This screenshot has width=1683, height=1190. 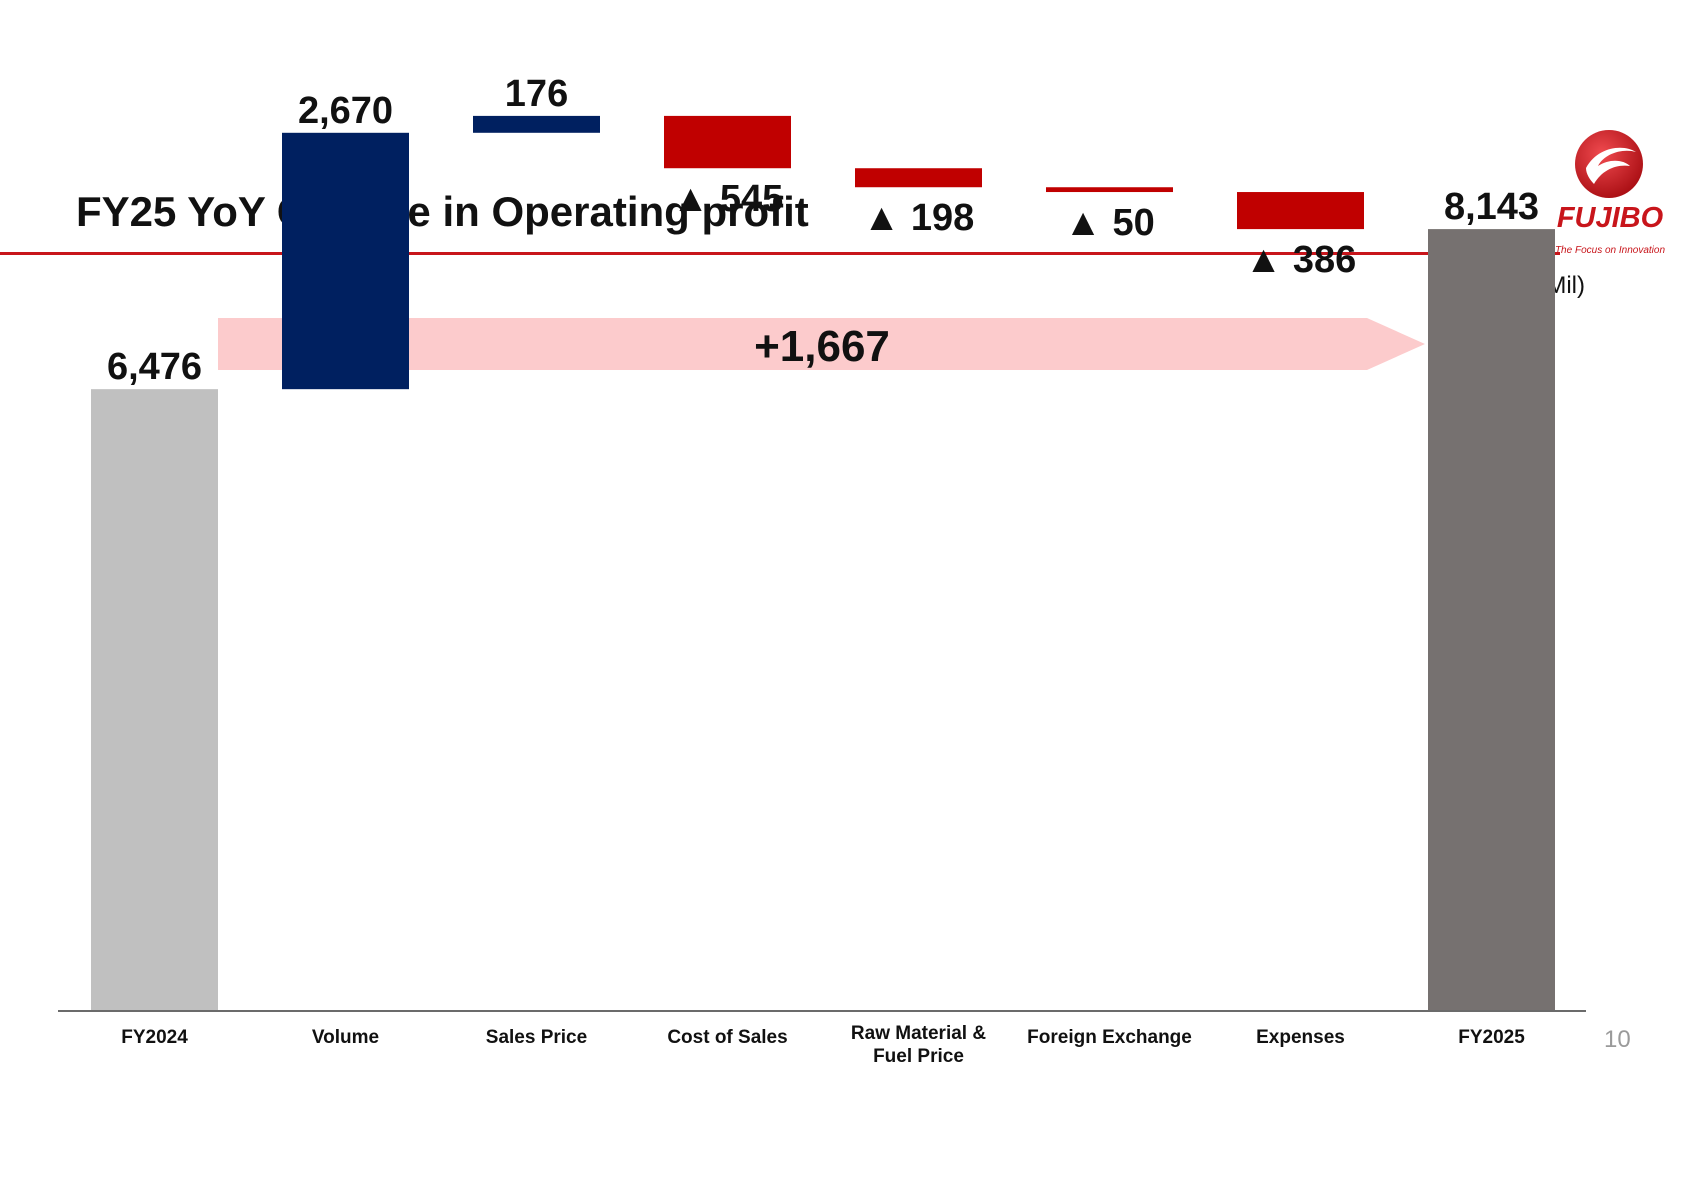 I want to click on page-title: FY25 YoY Change in Operating profit, so click(x=442, y=211).